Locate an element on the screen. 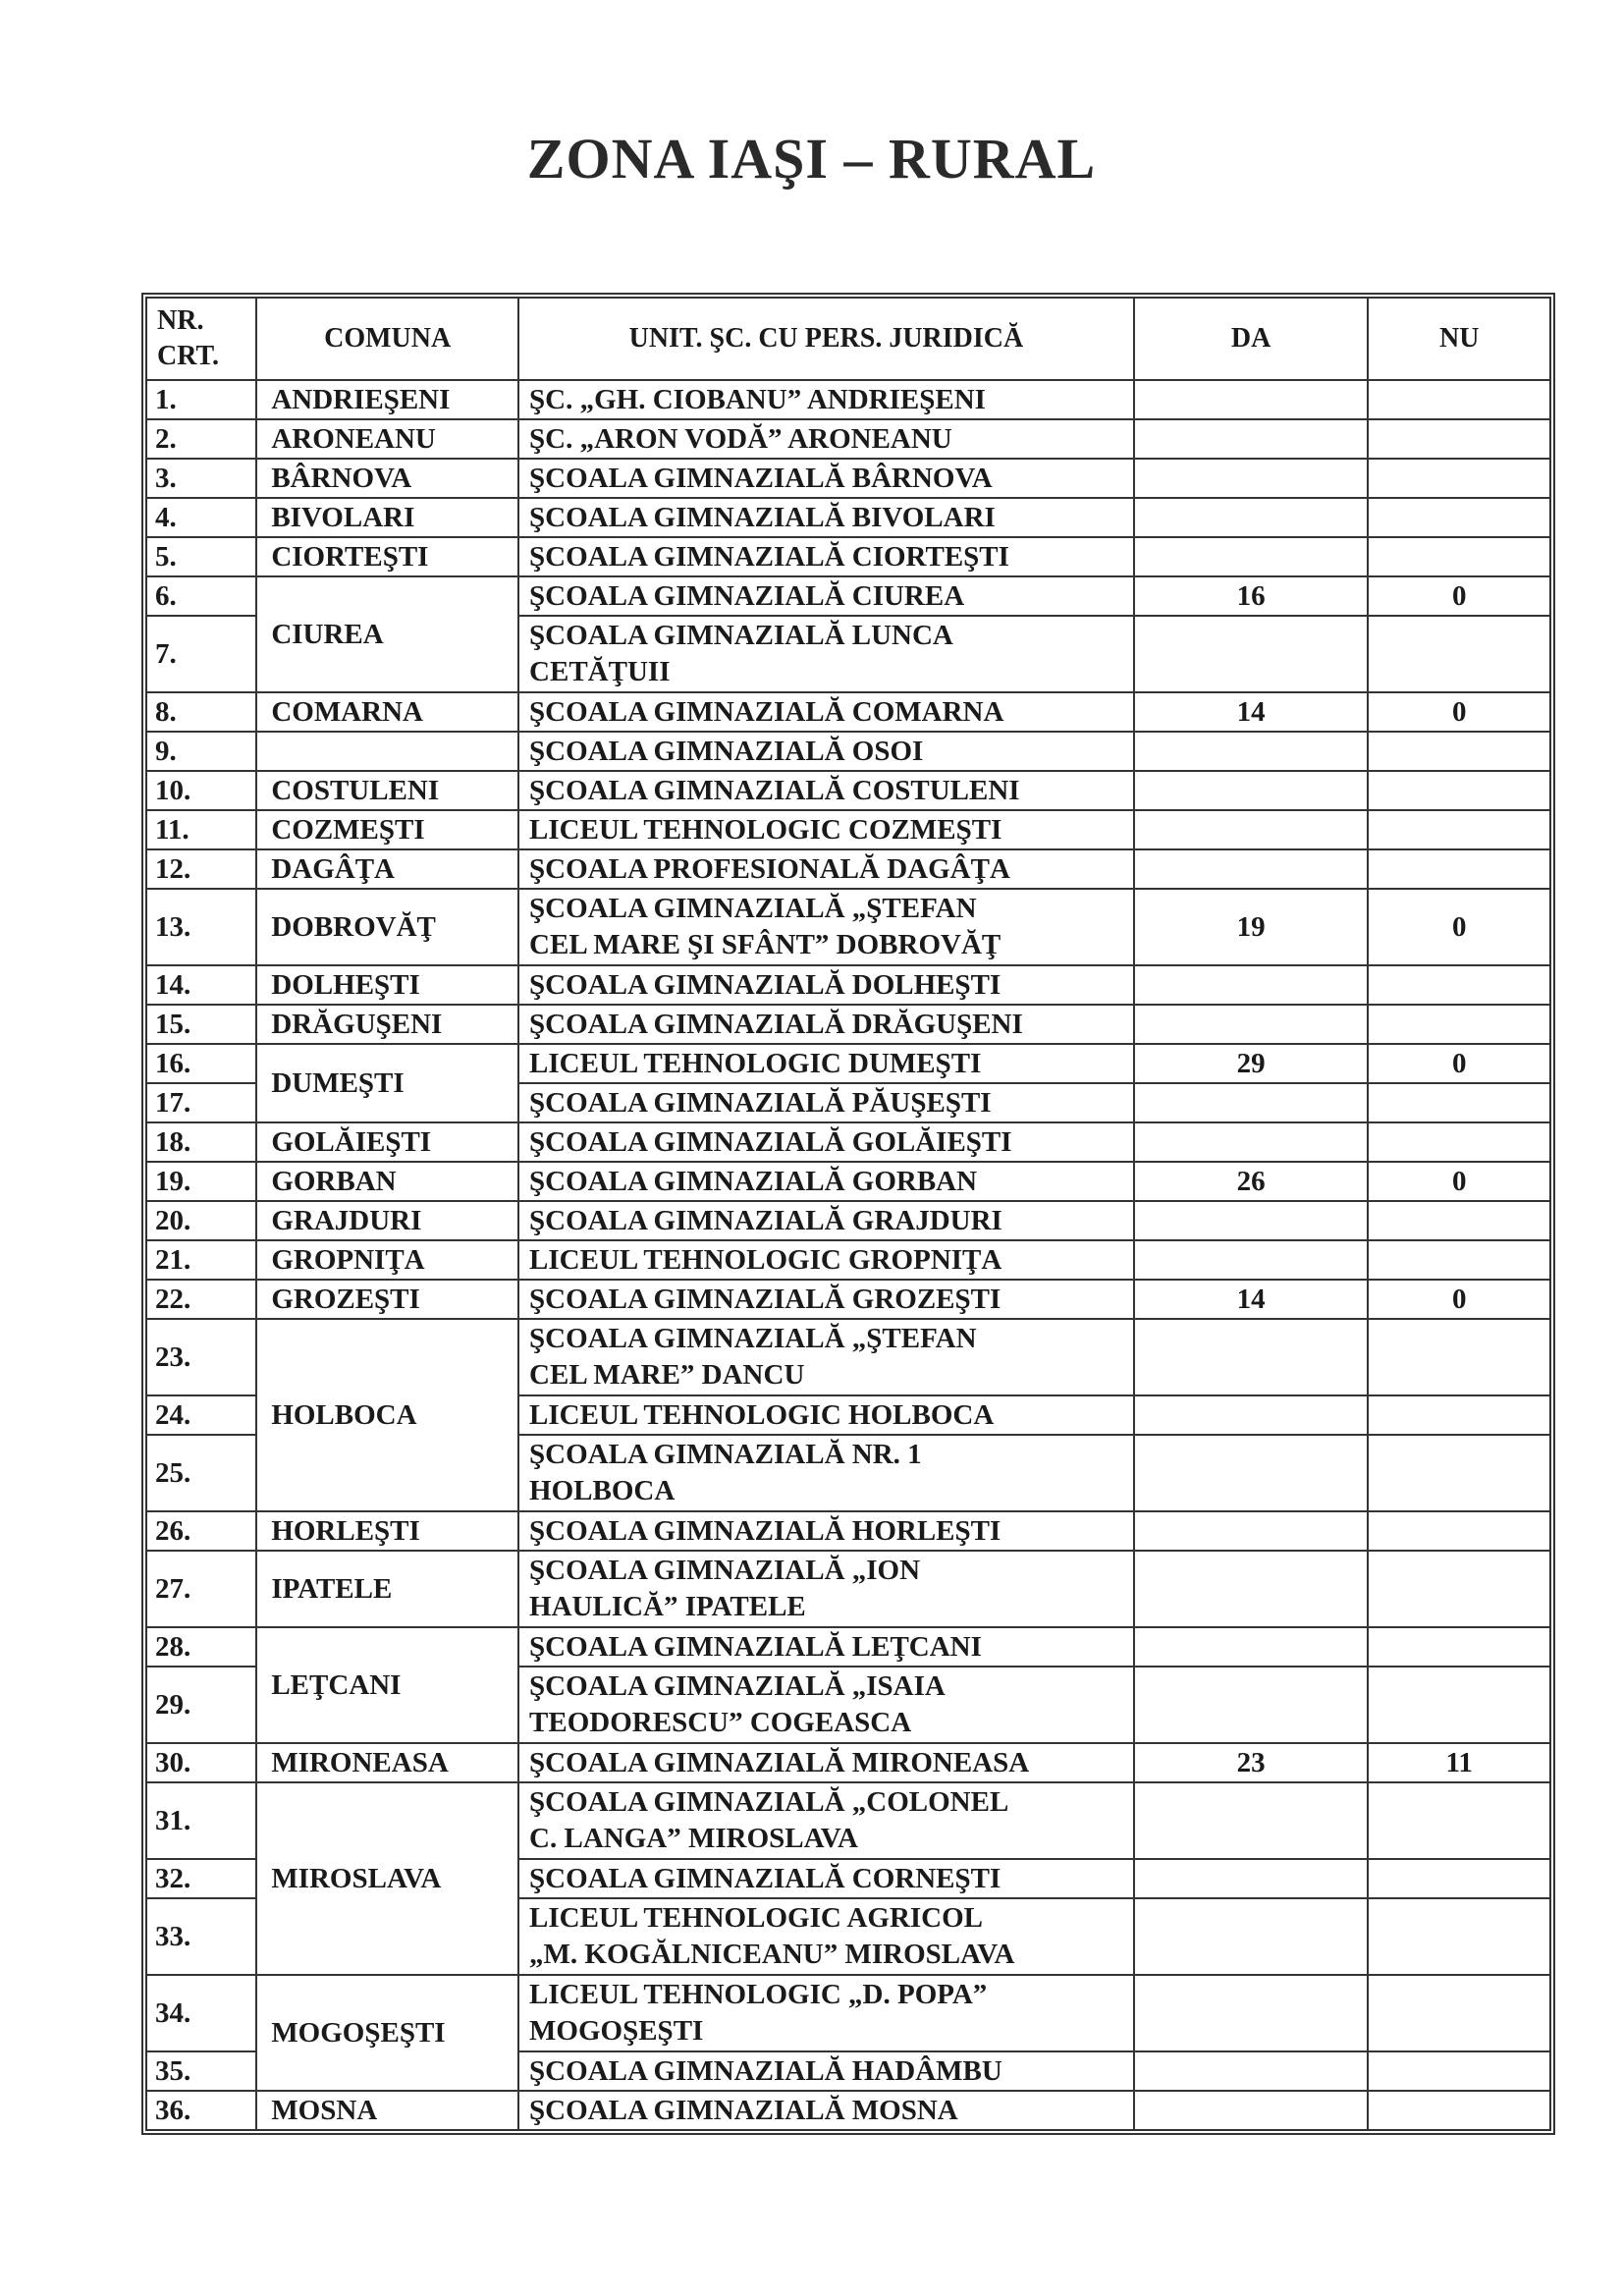  school-unit-cell: ŞC. „ARON VODĂ” ARONEANU is located at coordinates (826, 439).